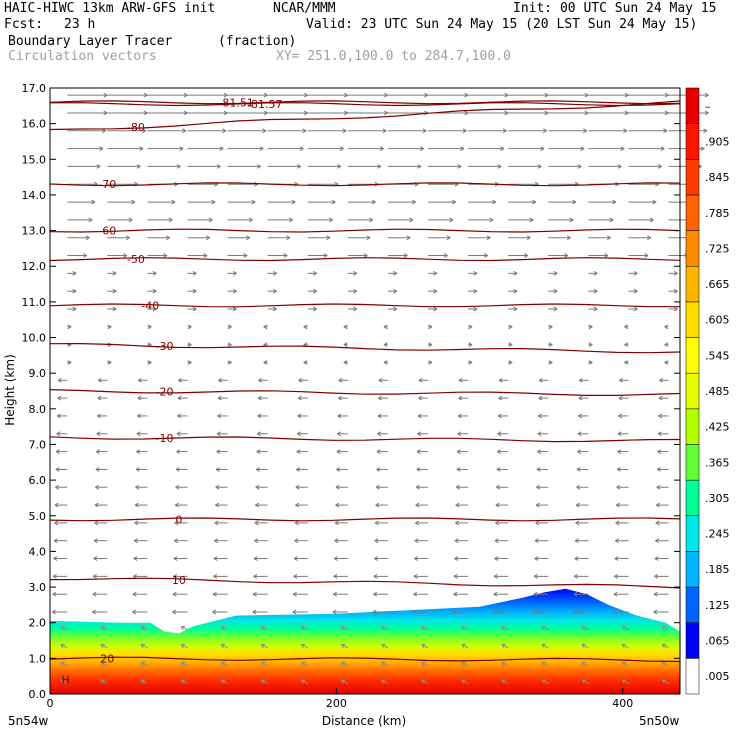 The height and width of the screenshot is (740, 740). Describe the element at coordinates (107, 659) in the screenshot. I see `contour-label: 20` at that location.